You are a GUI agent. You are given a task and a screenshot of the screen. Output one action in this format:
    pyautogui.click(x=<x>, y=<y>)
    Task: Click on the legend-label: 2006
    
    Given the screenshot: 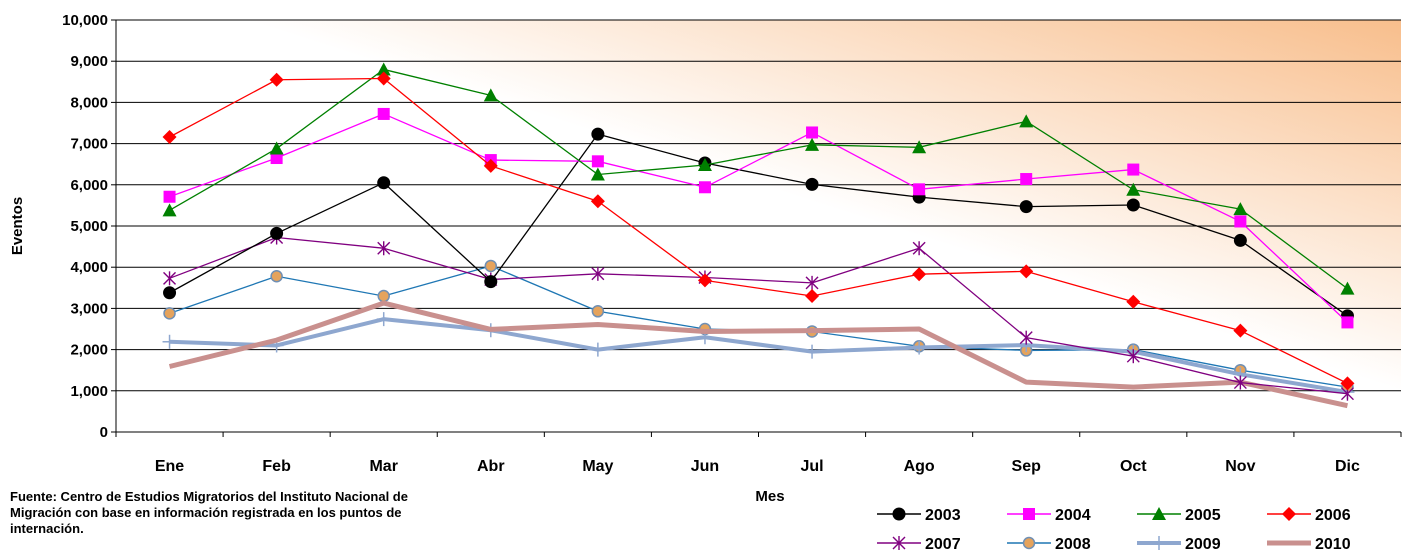 What is the action you would take?
    pyautogui.click(x=1333, y=515)
    